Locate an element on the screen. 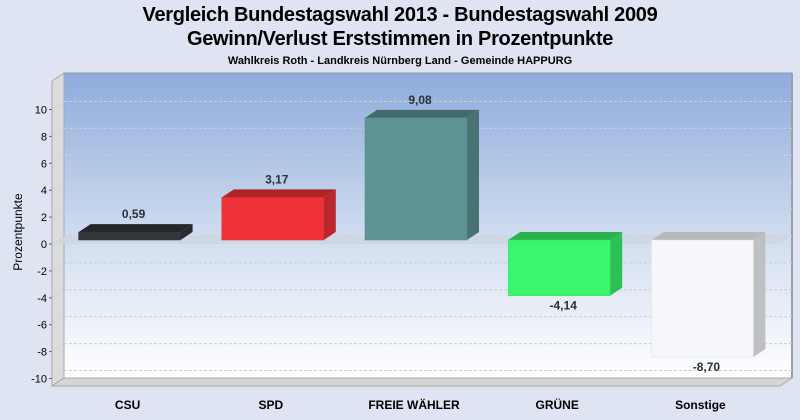  x-tick-label: CSU is located at coordinates (127, 405).